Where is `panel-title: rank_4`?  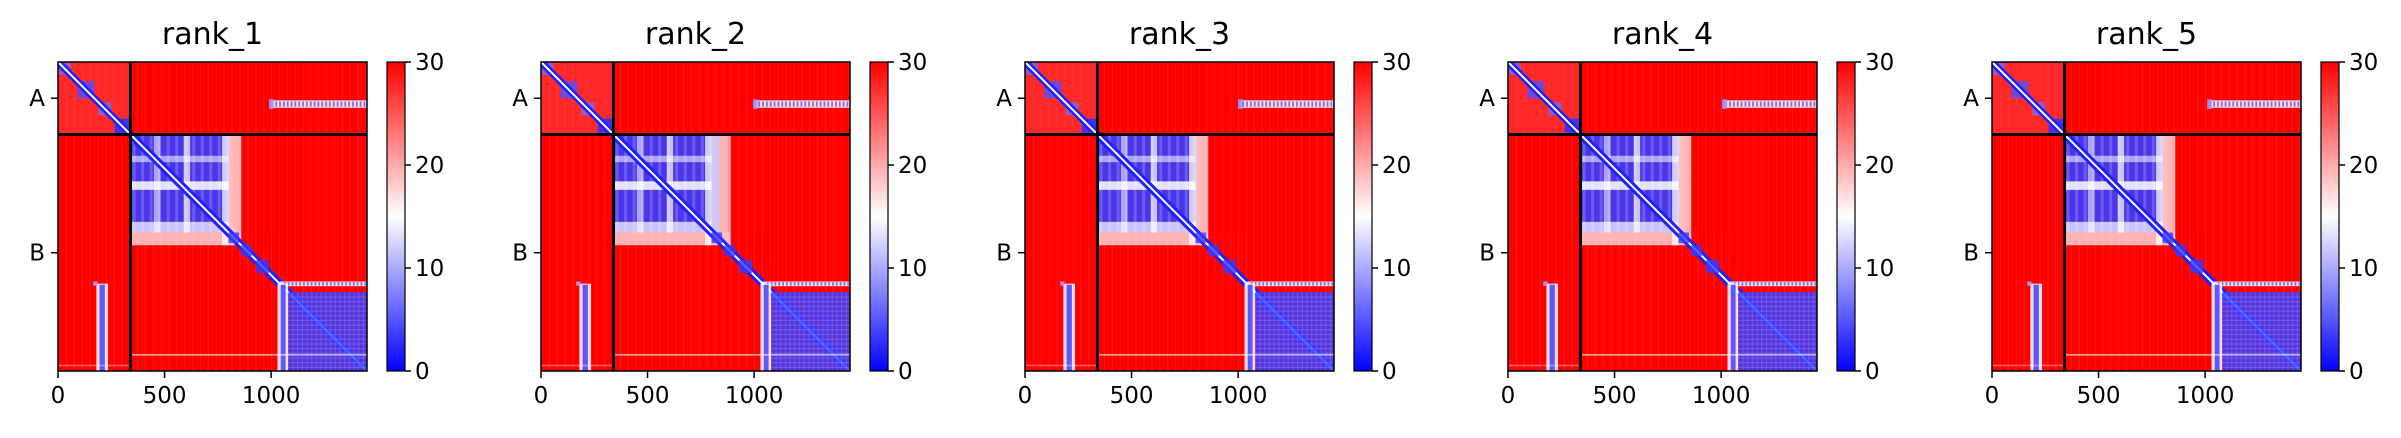 panel-title: rank_4 is located at coordinates (1662, 34).